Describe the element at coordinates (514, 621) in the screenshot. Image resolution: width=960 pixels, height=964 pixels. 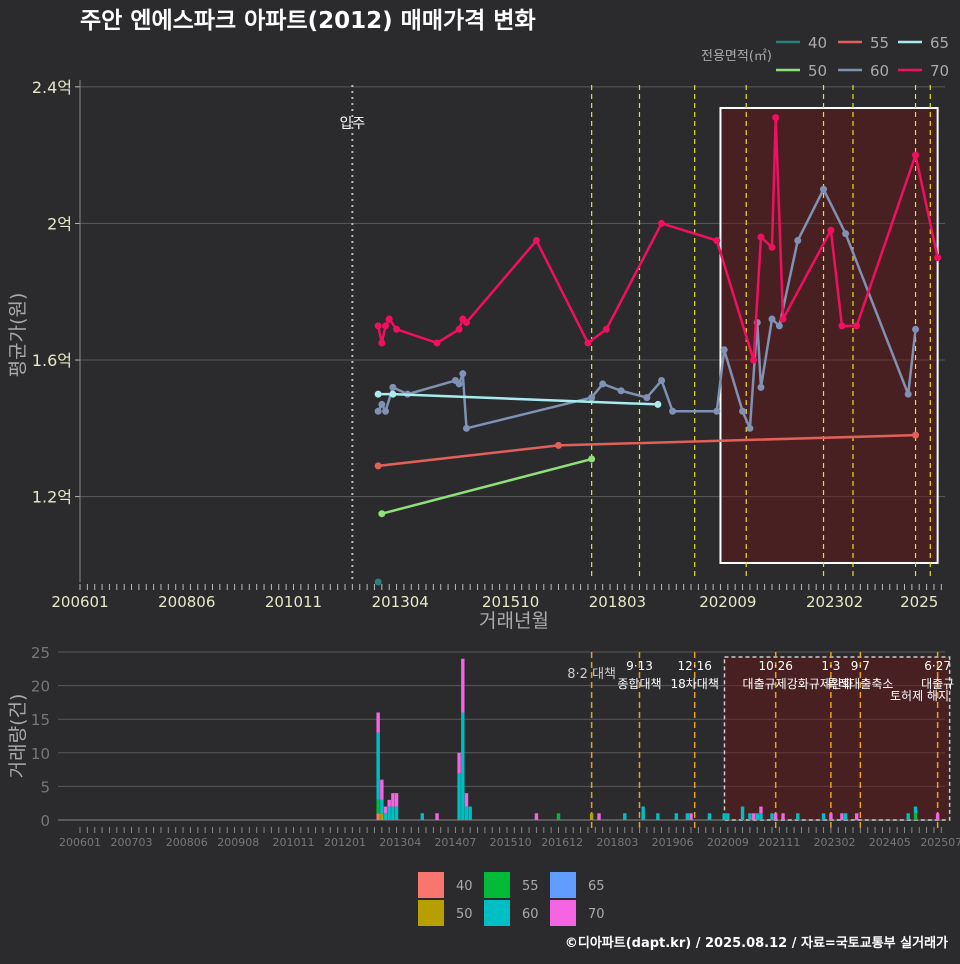
I see `x-axis-title: 거래년월` at that location.